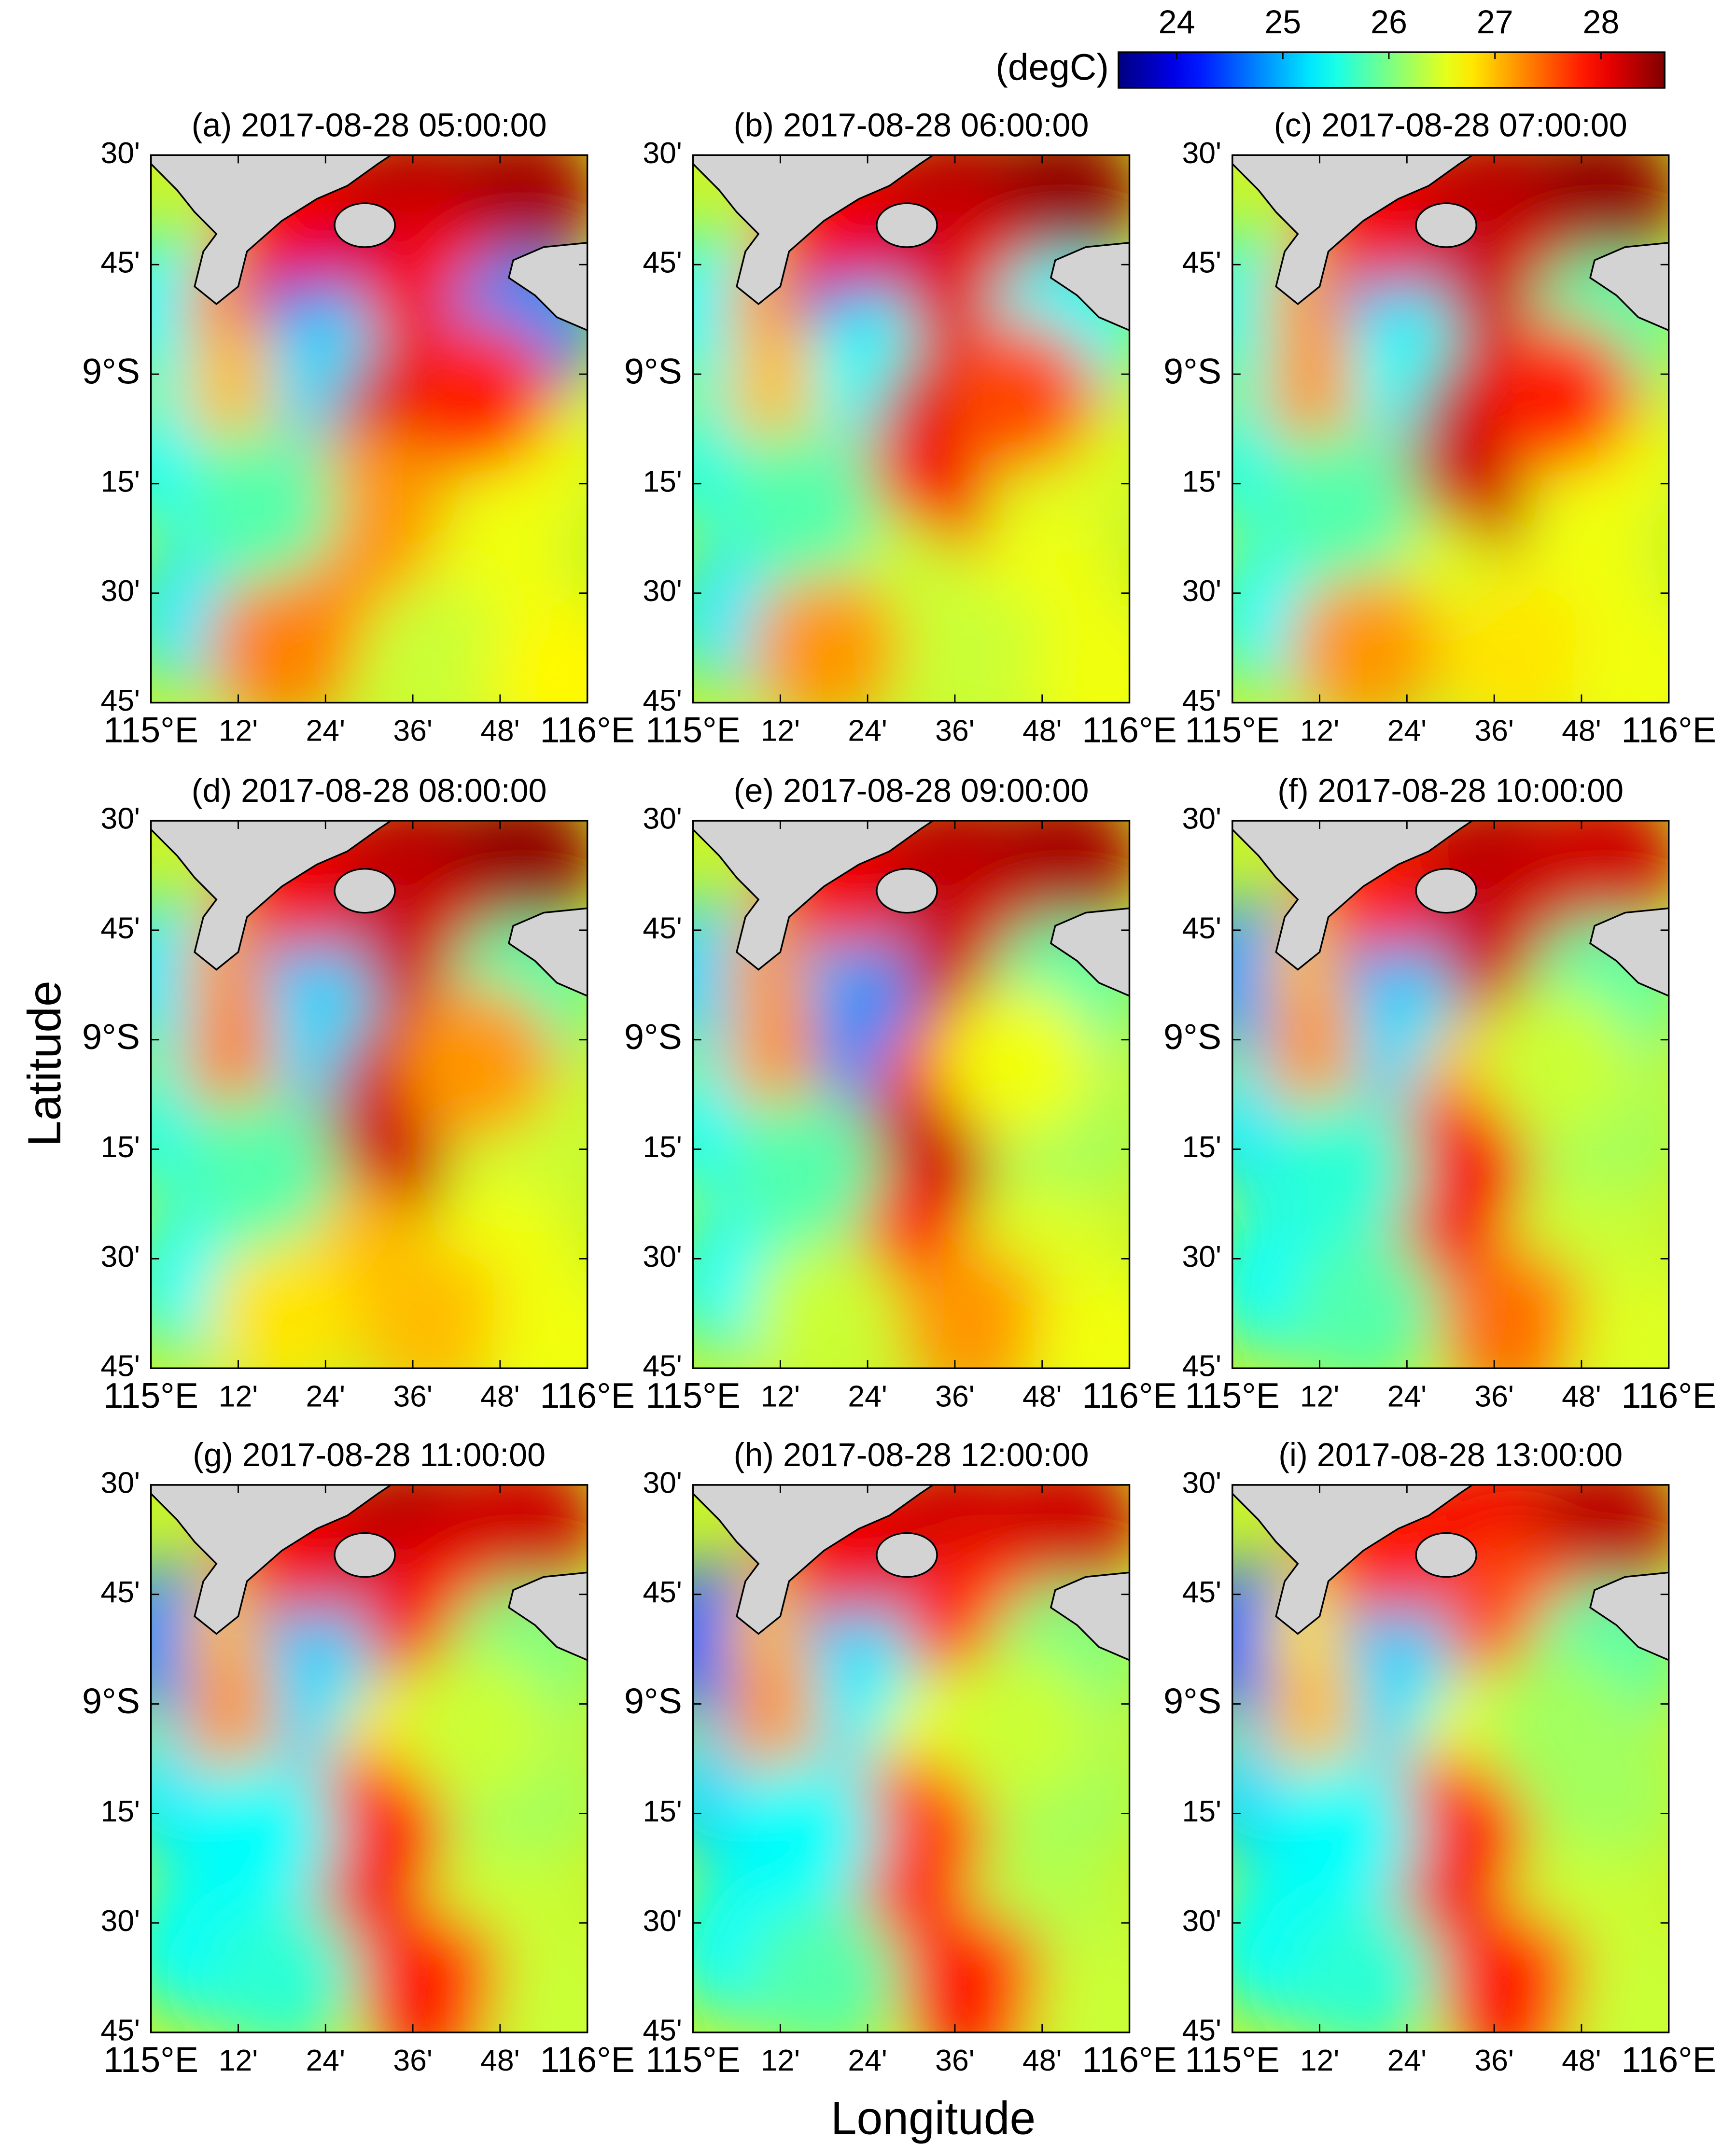  Describe the element at coordinates (1392, 70) in the screenshot. I see `colorbar` at that location.